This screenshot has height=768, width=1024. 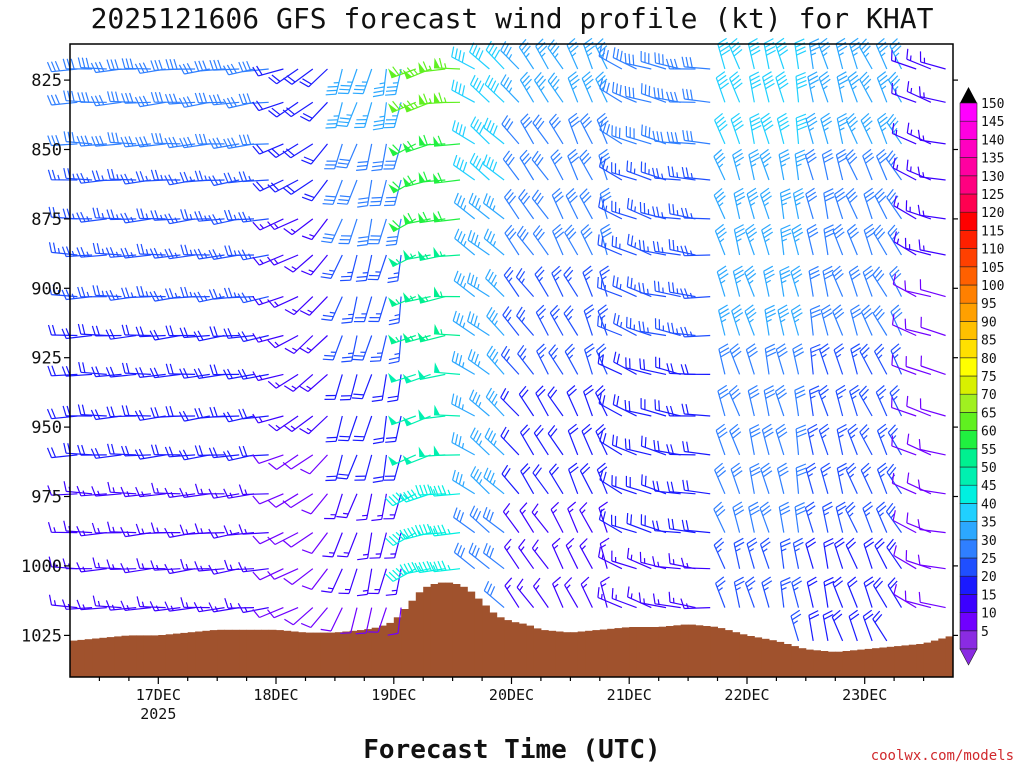 I want to click on colorbar-label: 30, so click(x=989, y=541).